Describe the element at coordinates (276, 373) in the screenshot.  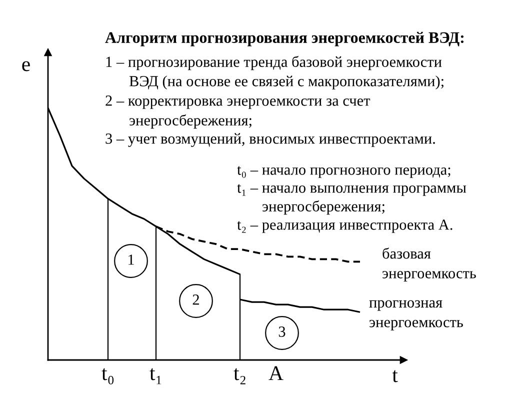
I see `x-tick-label: А` at that location.